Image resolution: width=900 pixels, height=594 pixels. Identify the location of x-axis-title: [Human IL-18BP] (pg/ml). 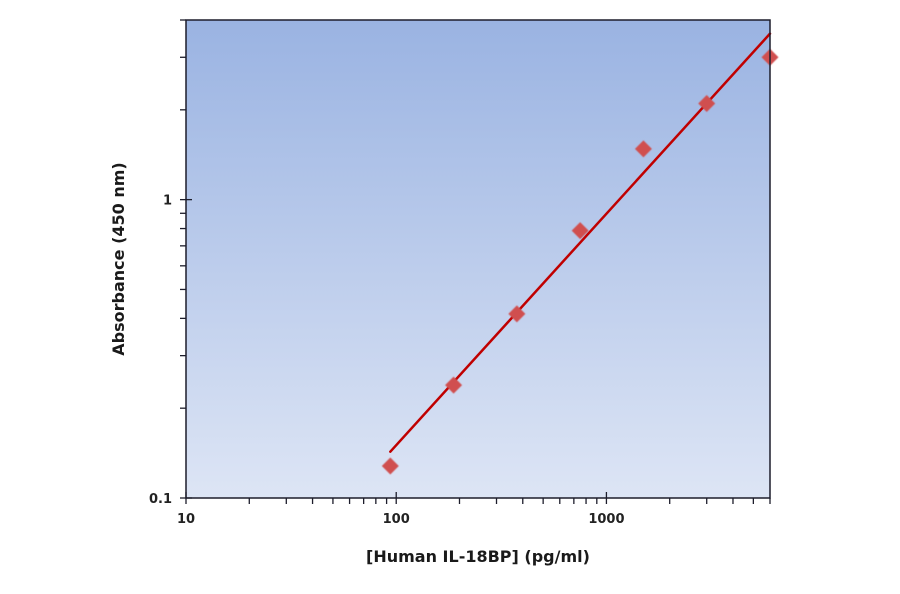
(478, 556).